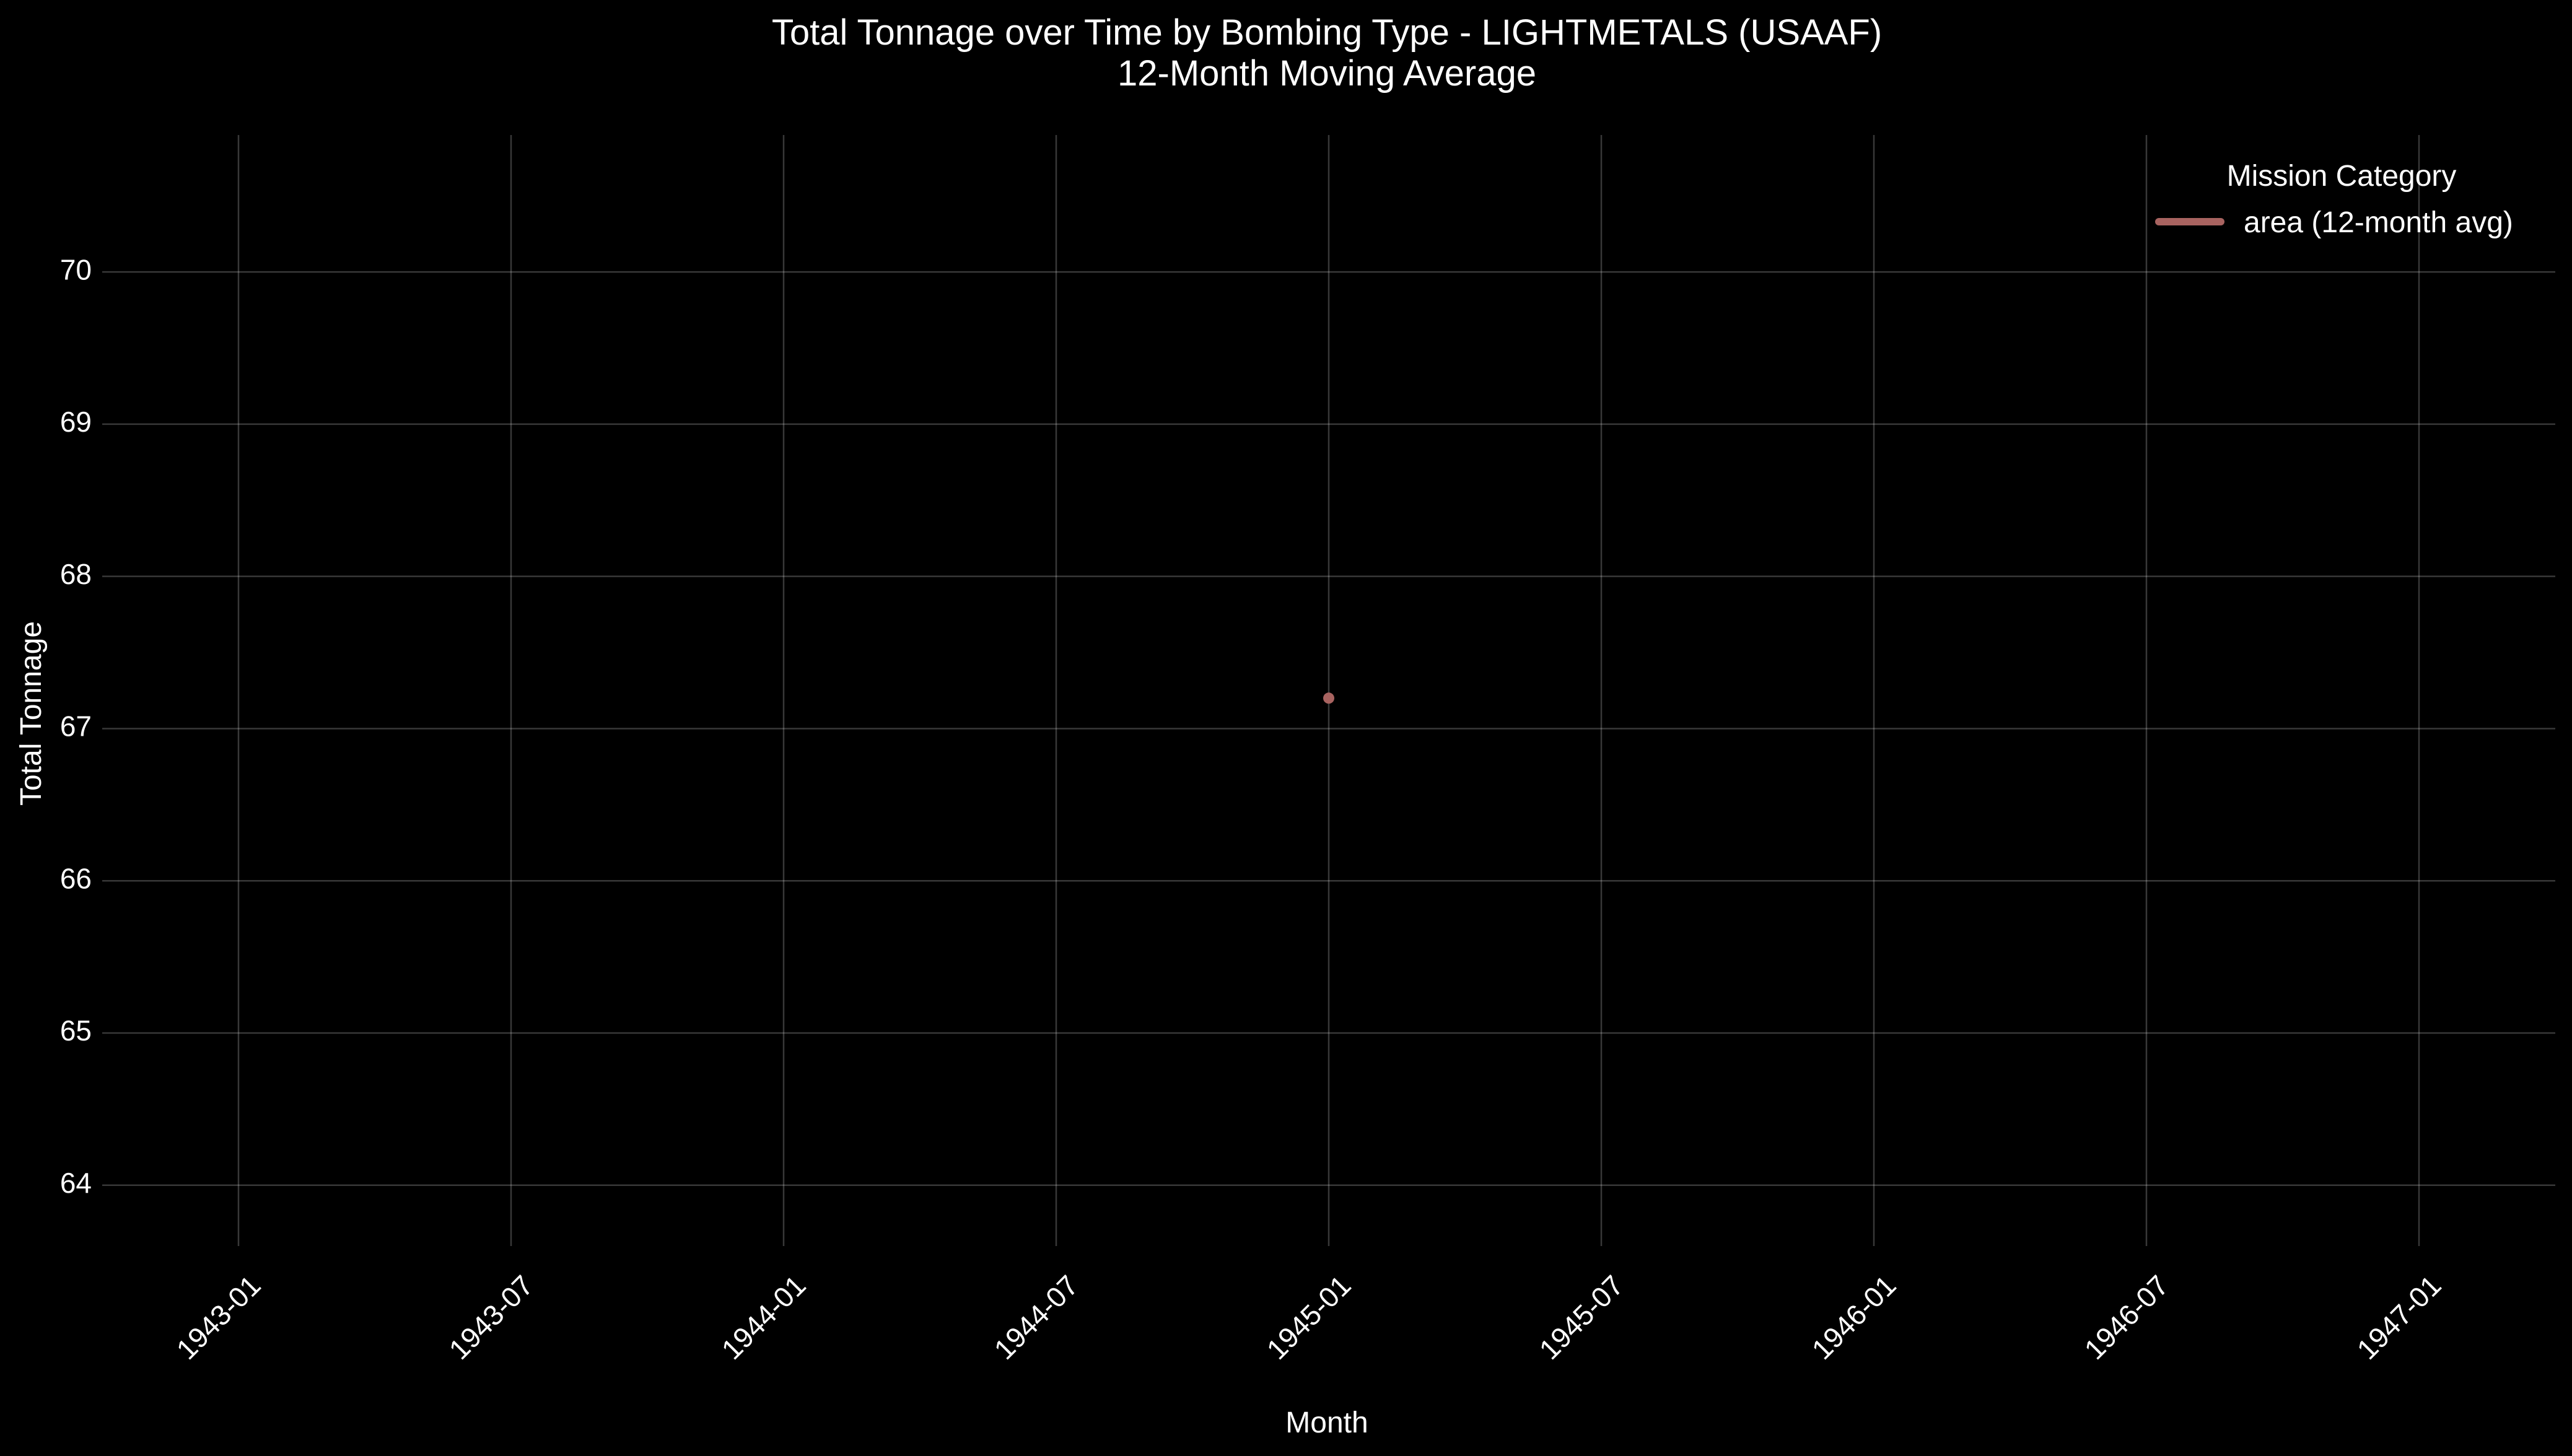  I want to click on legend-label-area: area (12-month avg), so click(2378, 222).